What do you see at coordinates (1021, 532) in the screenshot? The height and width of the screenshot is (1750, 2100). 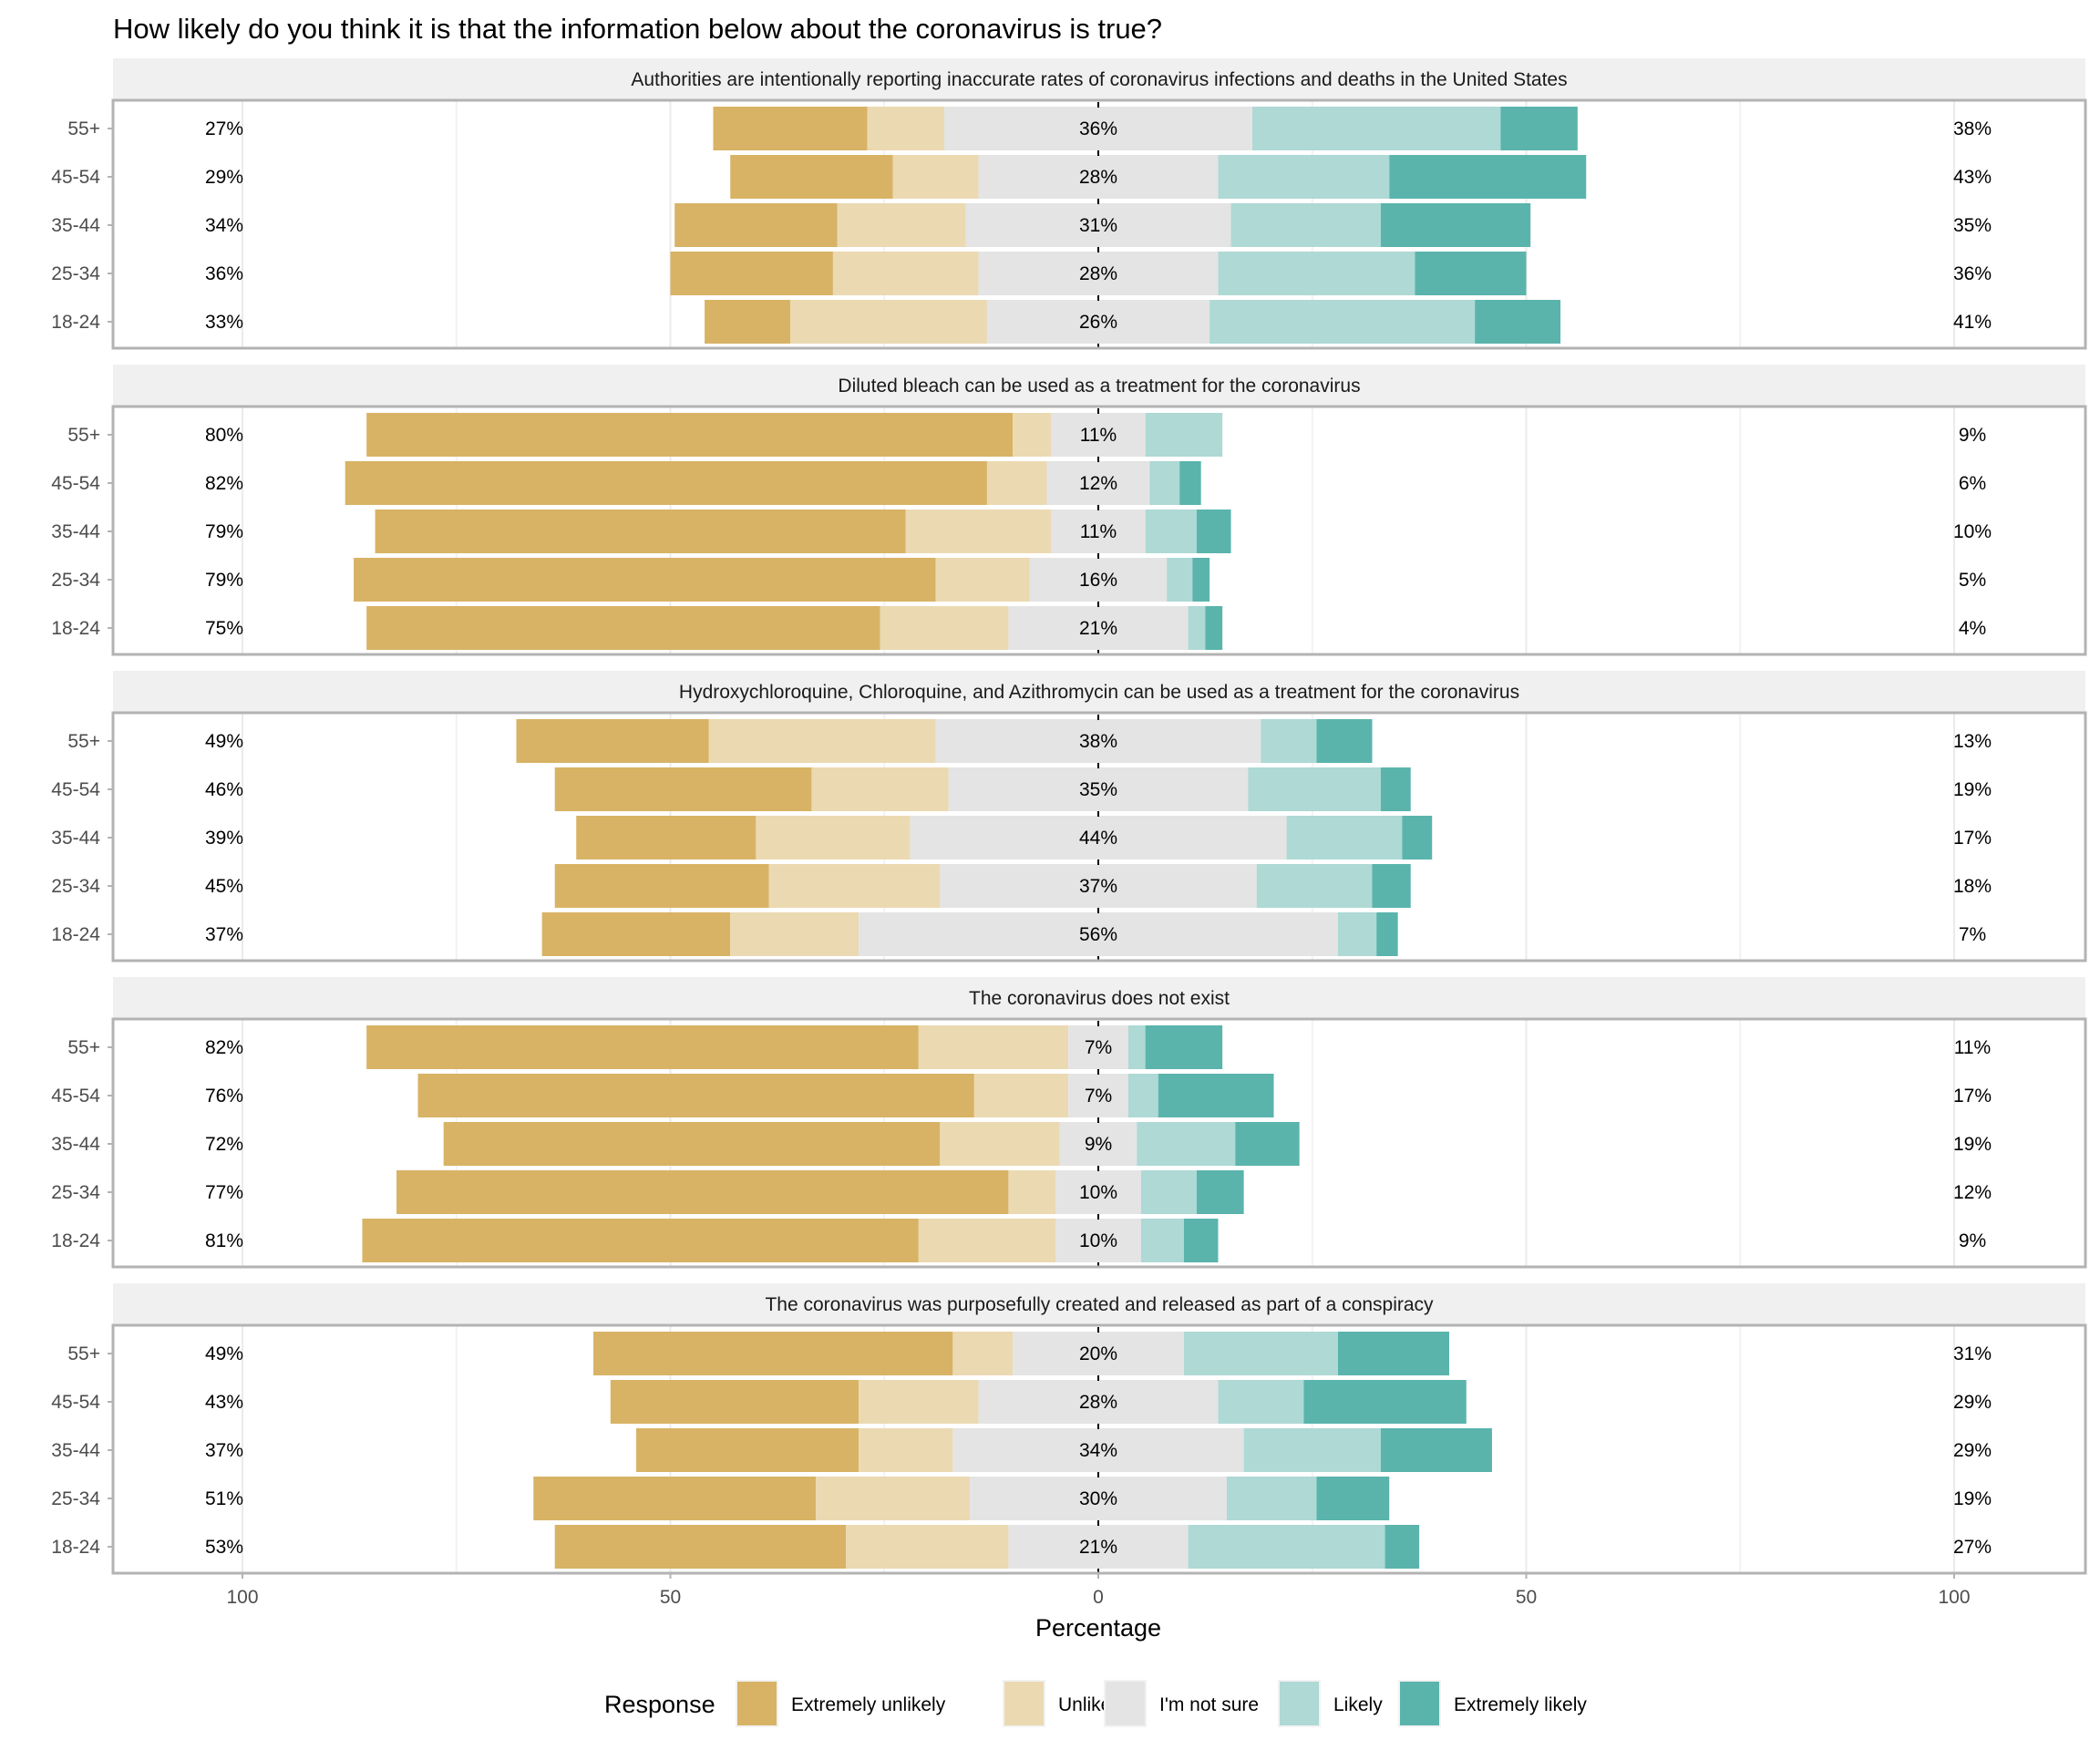 I see `bar-row: 35-44 79% 11% 10%` at bounding box center [1021, 532].